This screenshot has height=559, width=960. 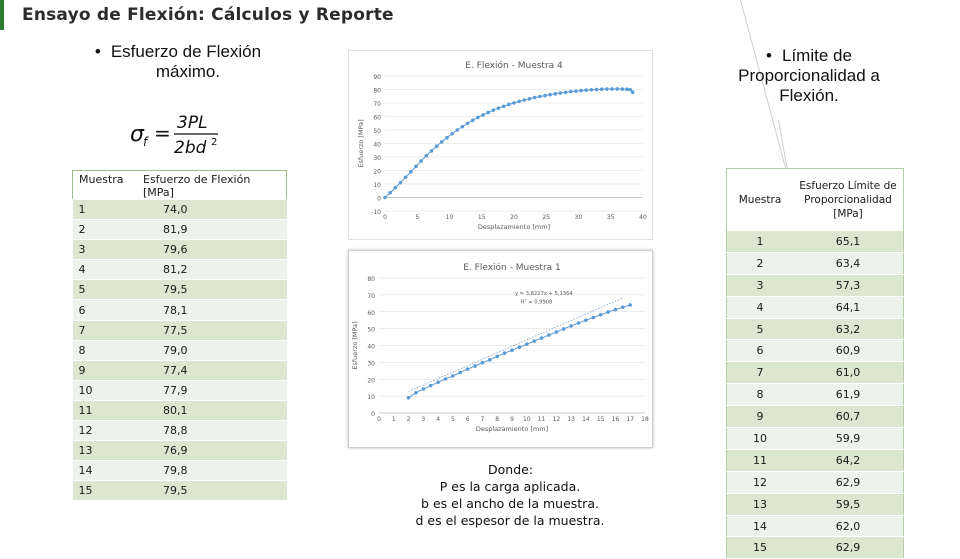 I want to click on x-tick-label: 4, so click(x=438, y=419).